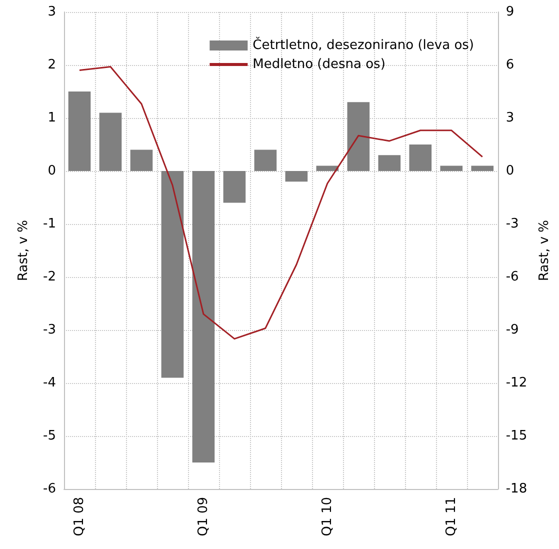 This screenshot has width=559, height=549. Describe the element at coordinates (517, 489) in the screenshot. I see `y2-tick-label: -18` at that location.